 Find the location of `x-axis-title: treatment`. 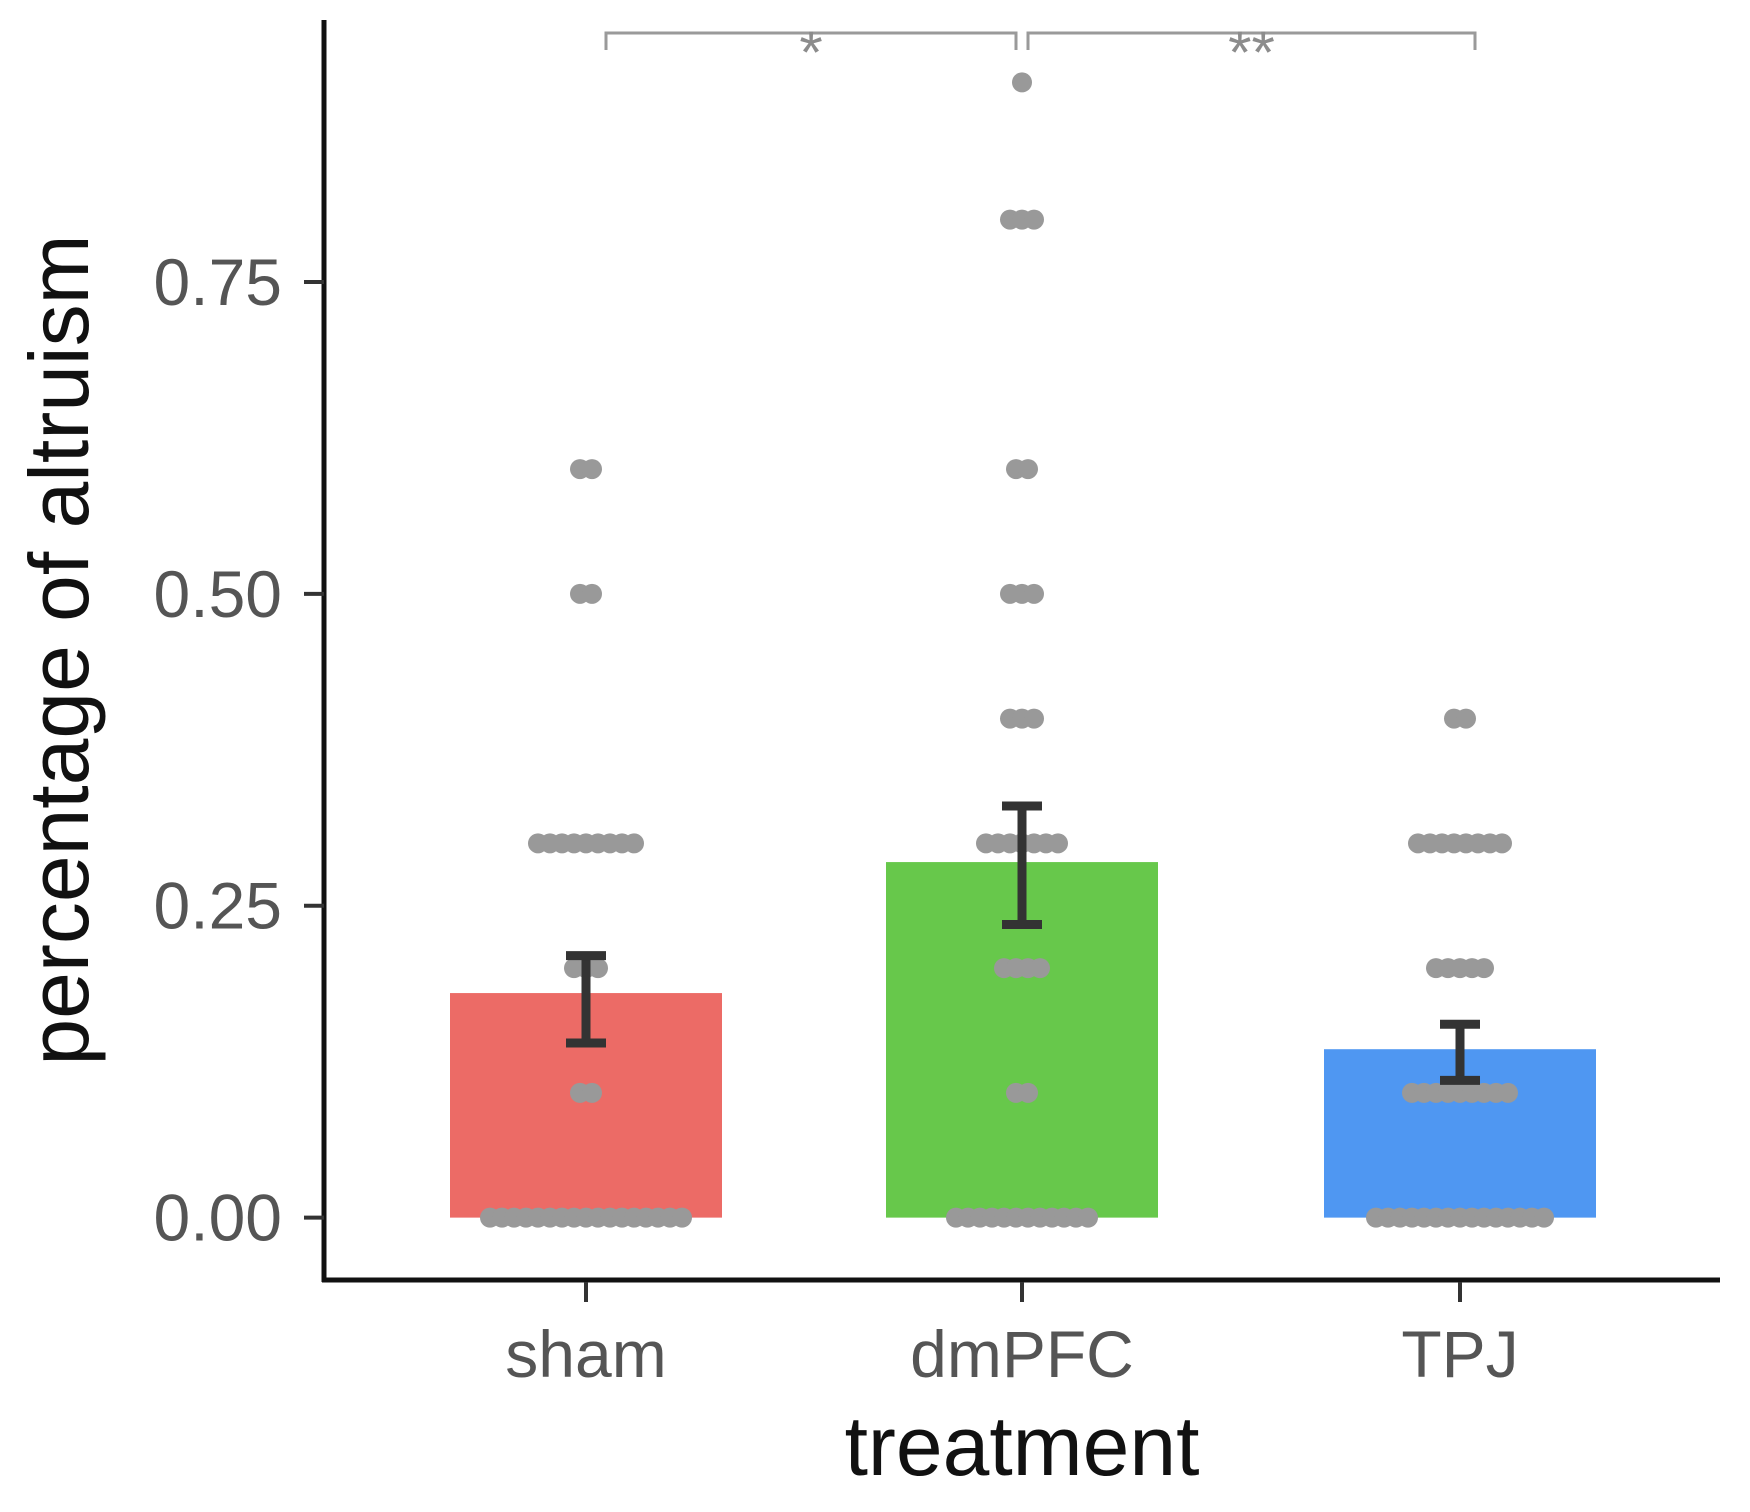

x-axis-title: treatment is located at coordinates (1022, 1446).